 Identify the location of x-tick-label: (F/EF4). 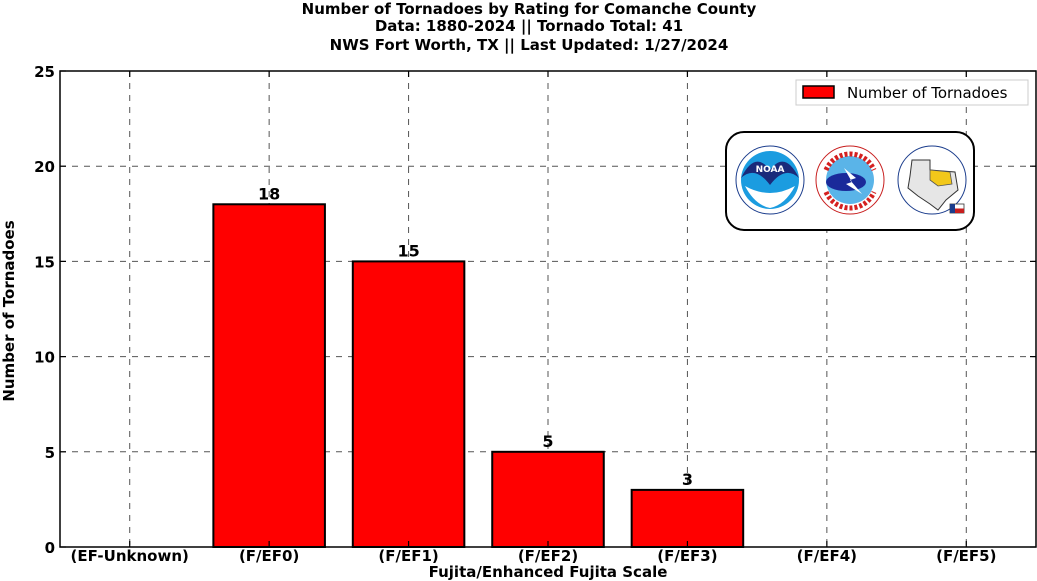
(827, 556).